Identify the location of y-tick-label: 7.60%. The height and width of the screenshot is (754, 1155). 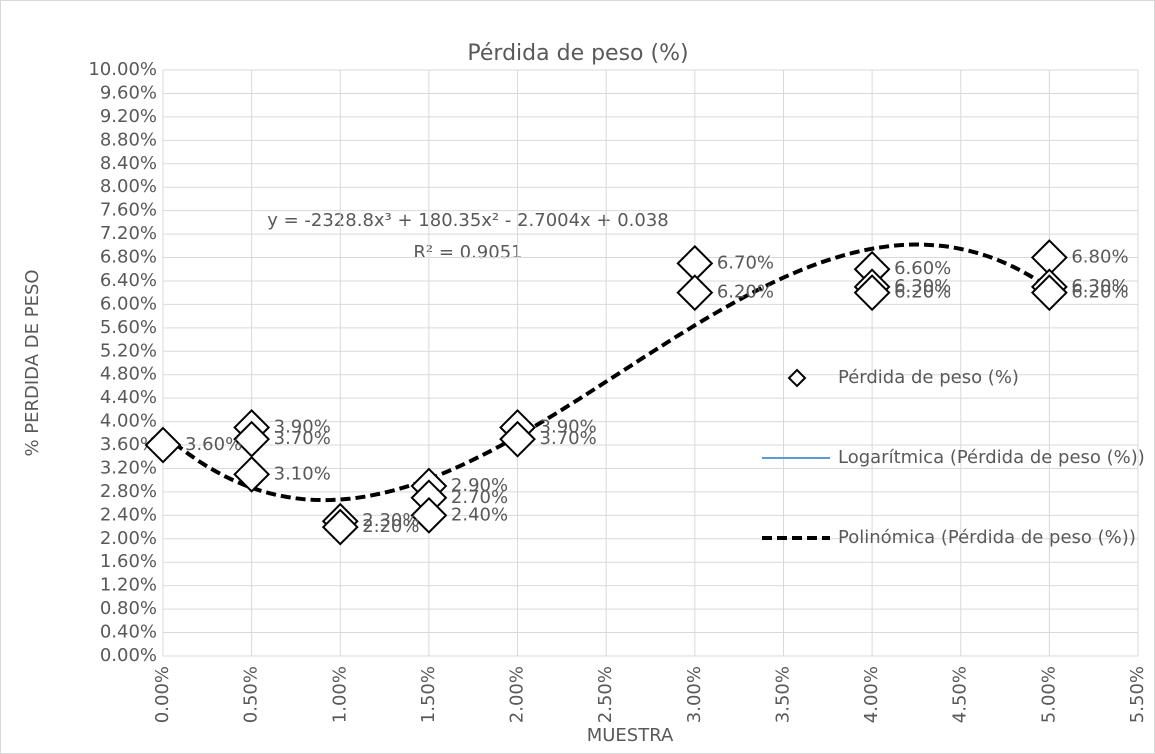
(128, 210).